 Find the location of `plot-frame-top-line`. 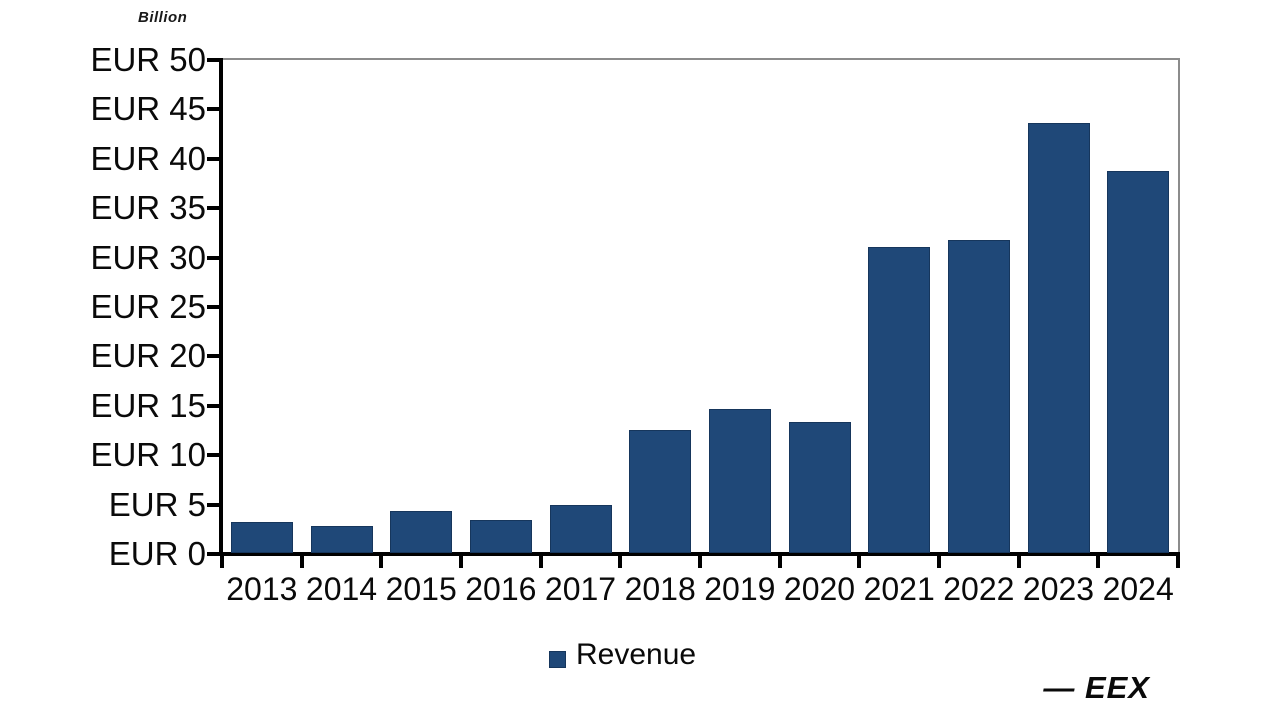

plot-frame-top-line is located at coordinates (701, 59).